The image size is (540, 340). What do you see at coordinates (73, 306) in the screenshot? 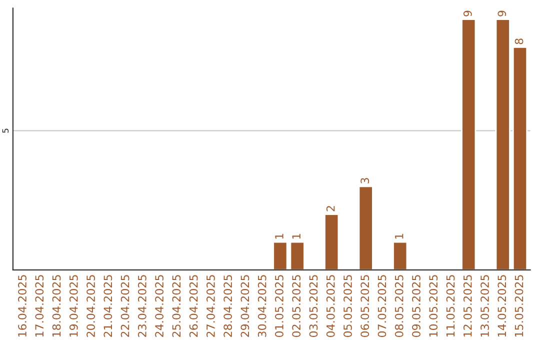
I see `x-tick-label: 19.04.2025` at bounding box center [73, 306].